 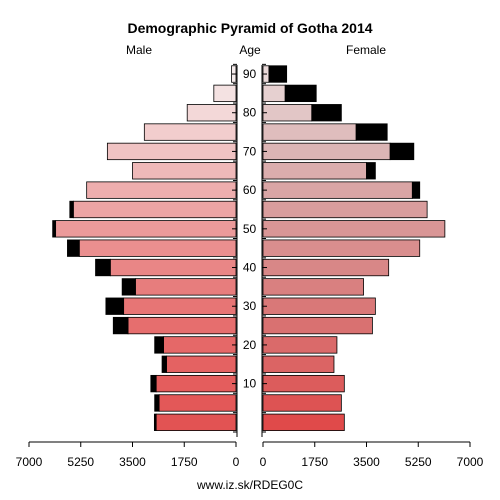 I want to click on female-extra-bar-90+, so click(x=278, y=74).